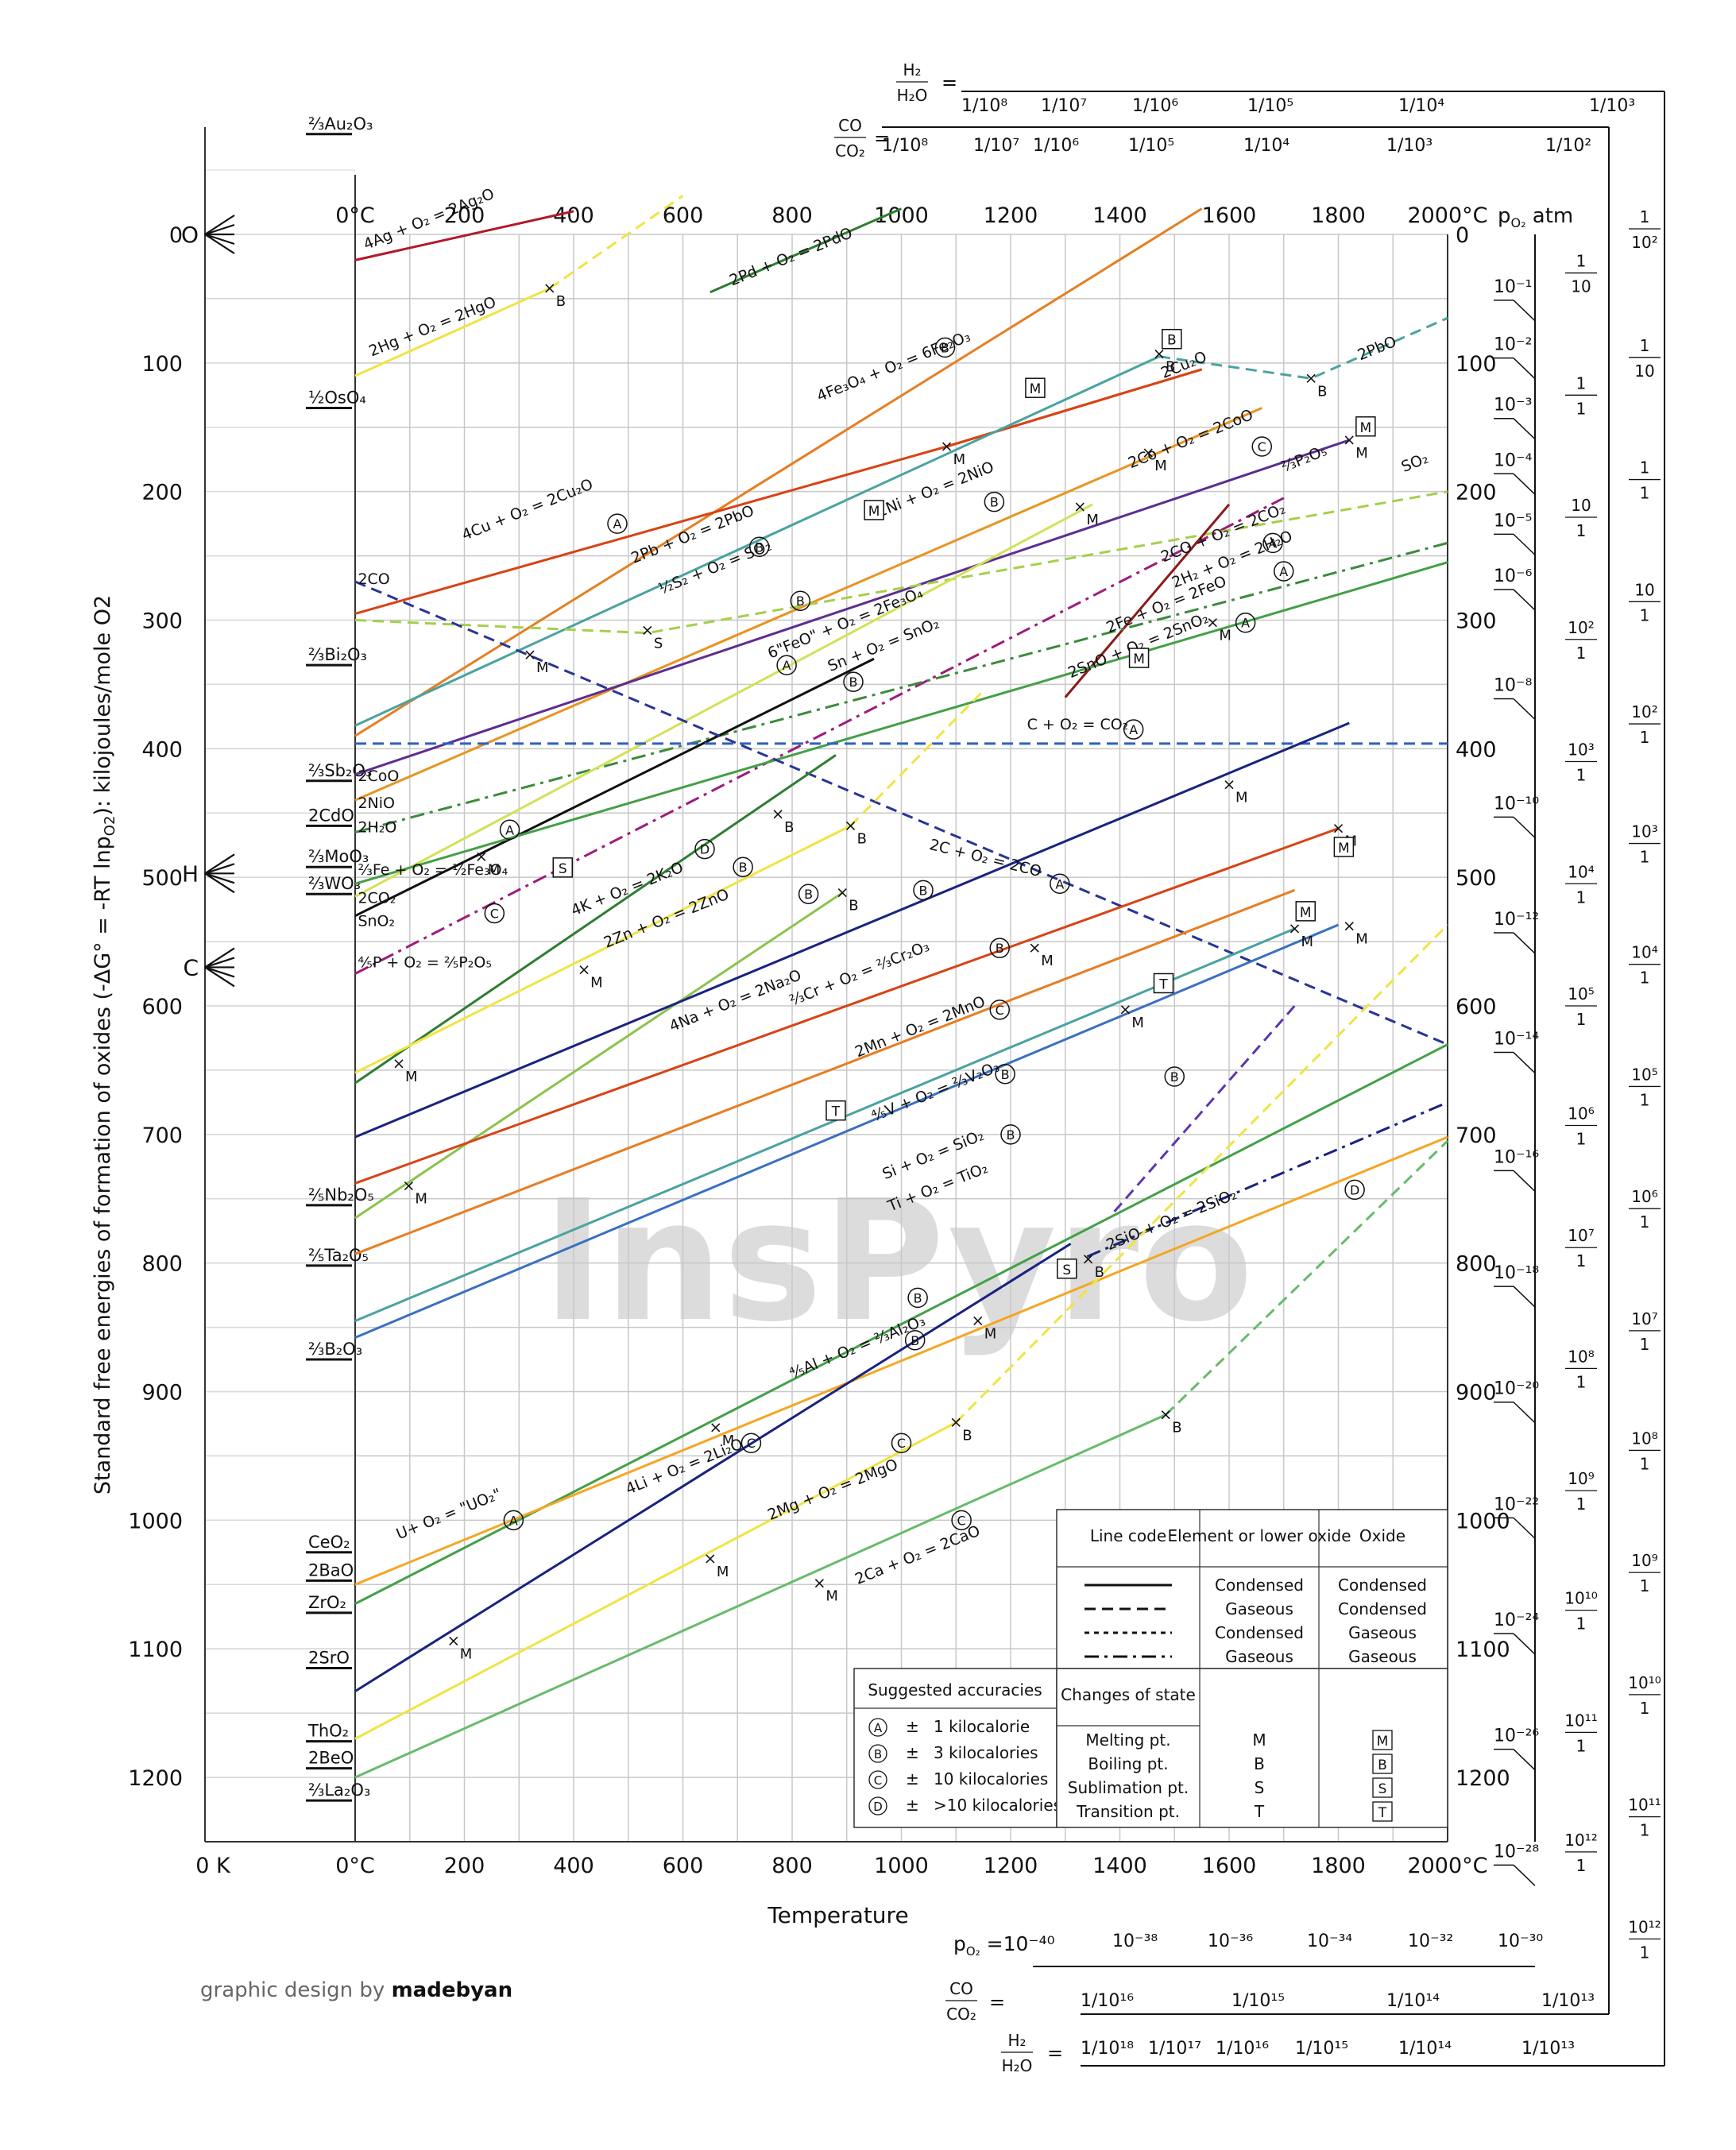 This screenshot has height=2150, width=1736. Describe the element at coordinates (735, 1000) in the screenshot. I see `series-label: 4Na + O₂ = 2Na₂O` at that location.